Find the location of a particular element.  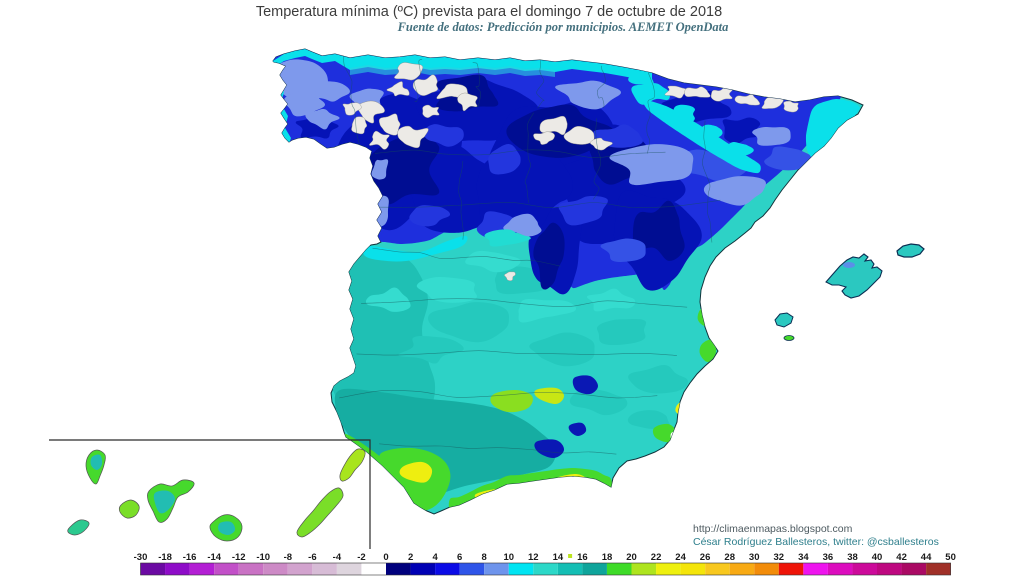

svg-text: -14 is located at coordinates (214, 557).